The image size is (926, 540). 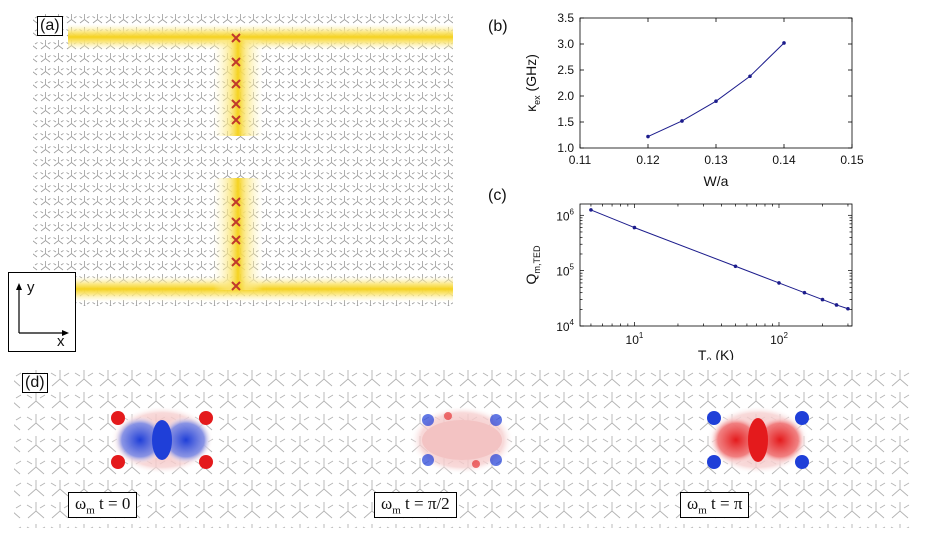 I want to click on mode-t-half-pi, so click(x=462, y=440).